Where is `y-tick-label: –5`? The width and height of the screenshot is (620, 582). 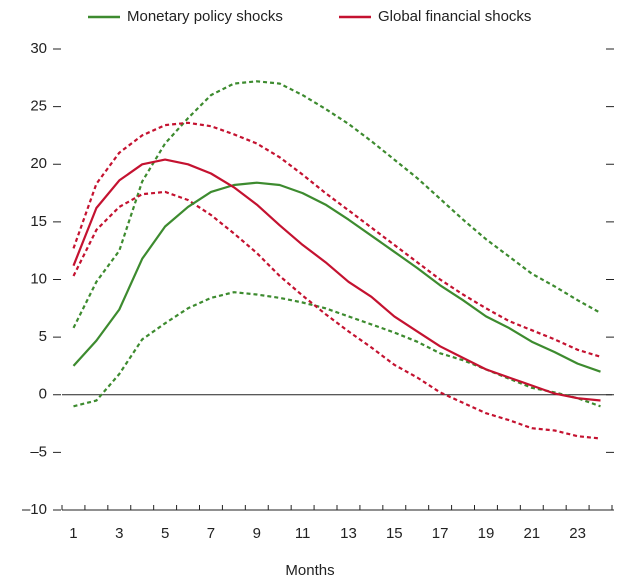 y-tick-label: –5 is located at coordinates (38, 451).